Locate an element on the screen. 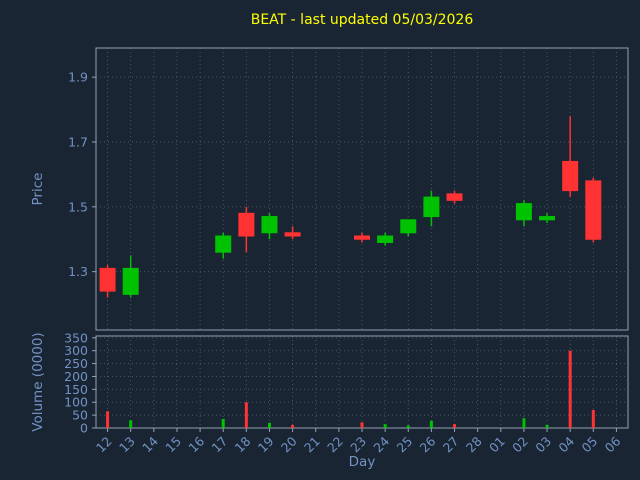 This screenshot has height=480, width=640. volume-tick-label: 350 is located at coordinates (76, 337).